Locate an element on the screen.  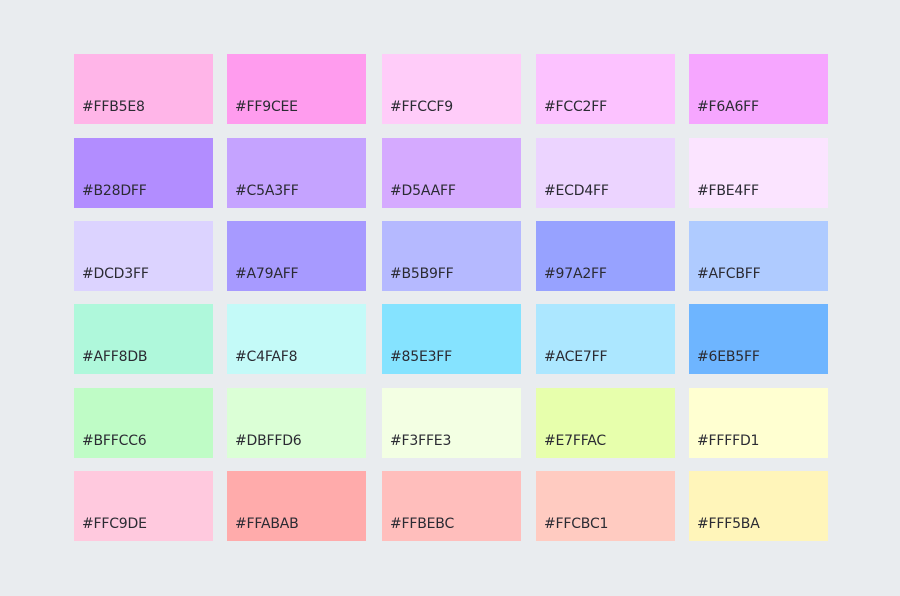
color-swatch: #AFF8DB is located at coordinates (143, 339).